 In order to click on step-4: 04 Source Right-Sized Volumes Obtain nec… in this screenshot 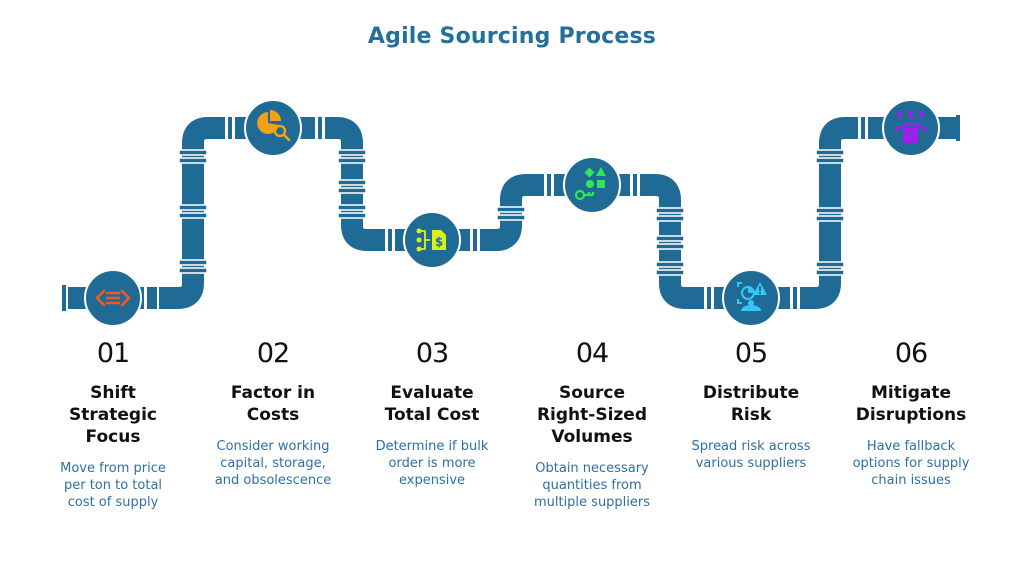, I will do `click(592, 424)`.